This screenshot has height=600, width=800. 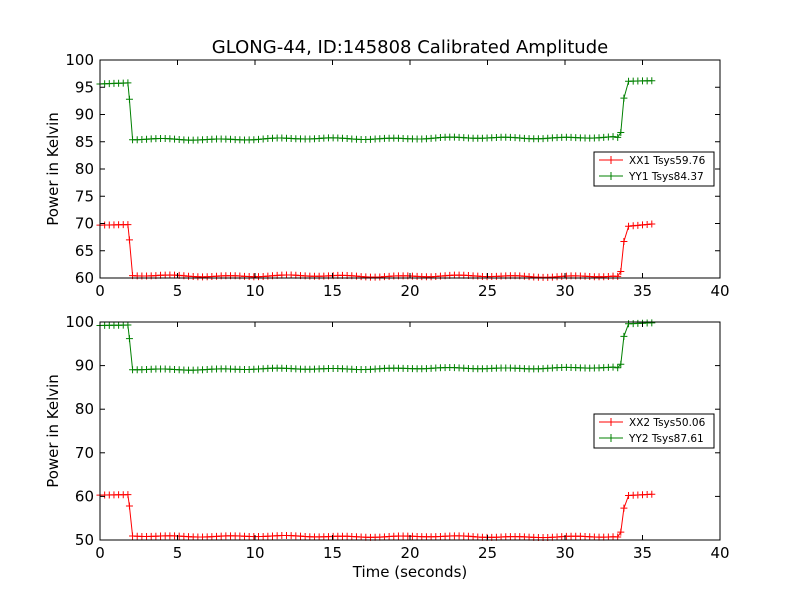 What do you see at coordinates (84, 142) in the screenshot?
I see `y-tick-label: 85` at bounding box center [84, 142].